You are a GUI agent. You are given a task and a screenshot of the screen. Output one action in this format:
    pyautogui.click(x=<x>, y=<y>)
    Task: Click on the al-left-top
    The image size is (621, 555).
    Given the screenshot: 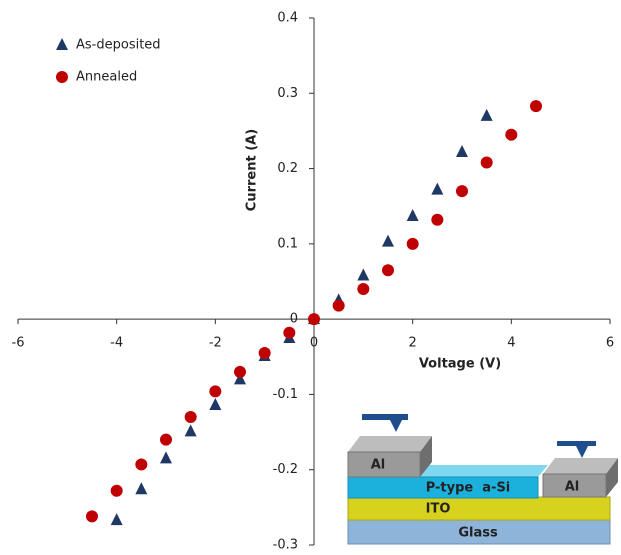 What is the action you would take?
    pyautogui.click(x=390, y=444)
    